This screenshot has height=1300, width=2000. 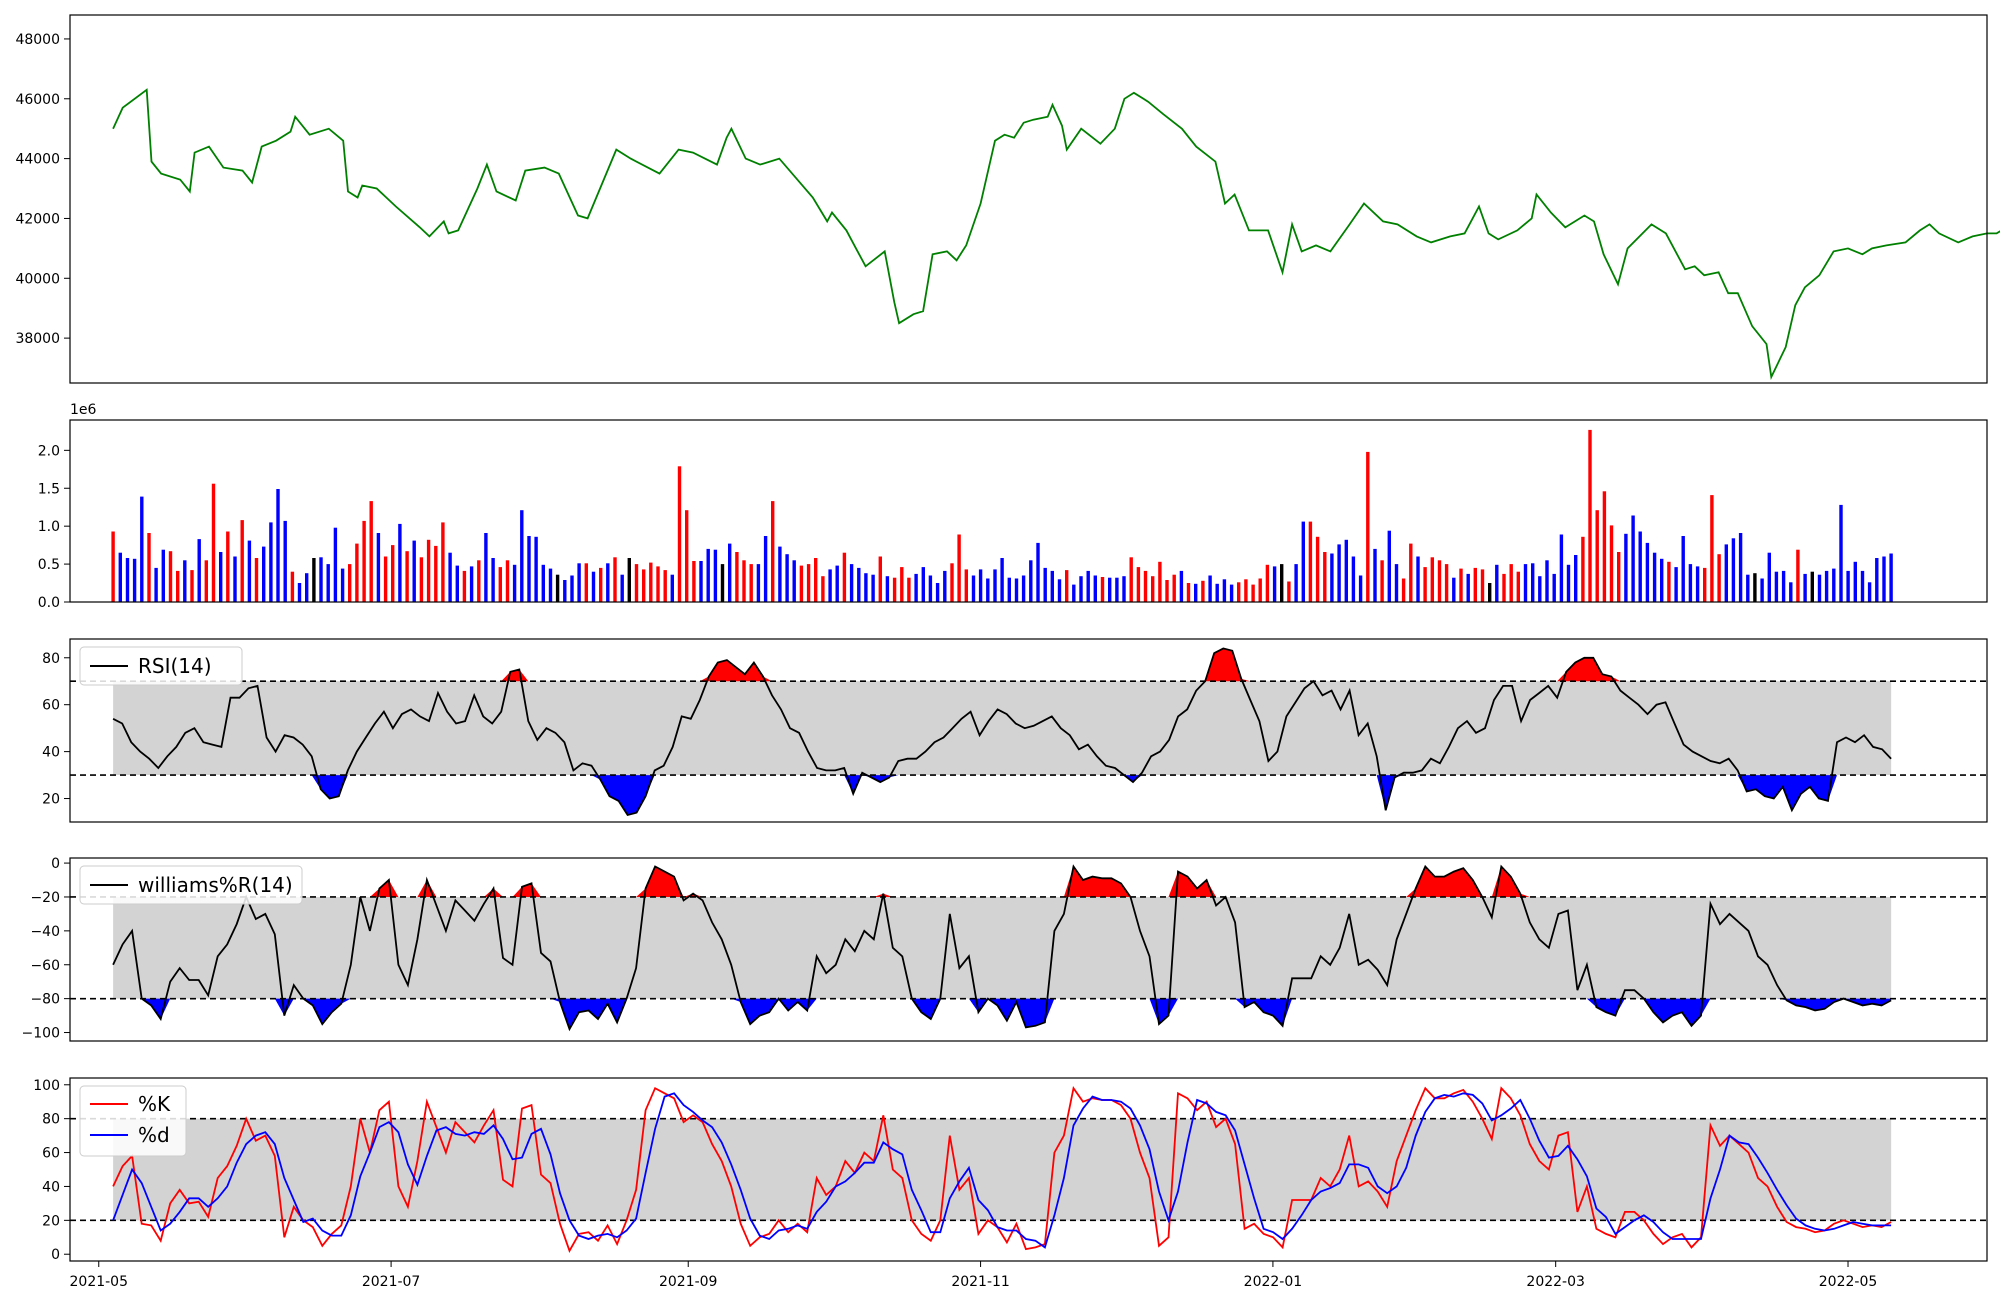 I want to click on y-tick-label: 38000, so click(x=37, y=339).